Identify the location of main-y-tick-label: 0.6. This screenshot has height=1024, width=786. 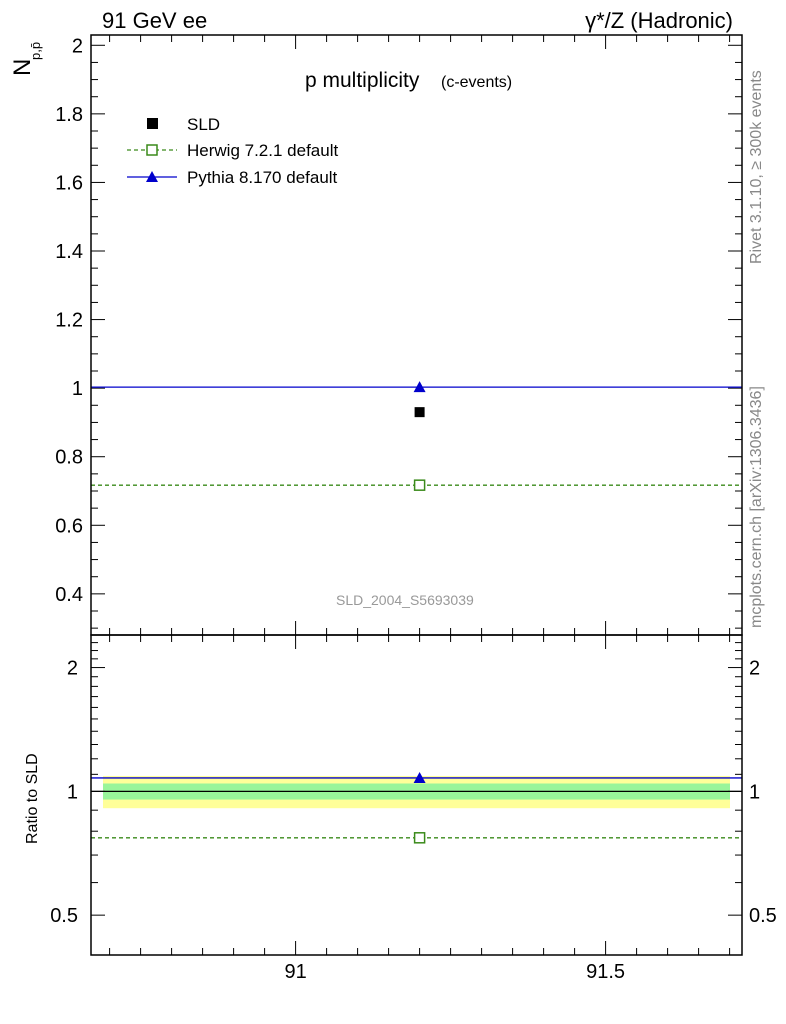
(69, 526).